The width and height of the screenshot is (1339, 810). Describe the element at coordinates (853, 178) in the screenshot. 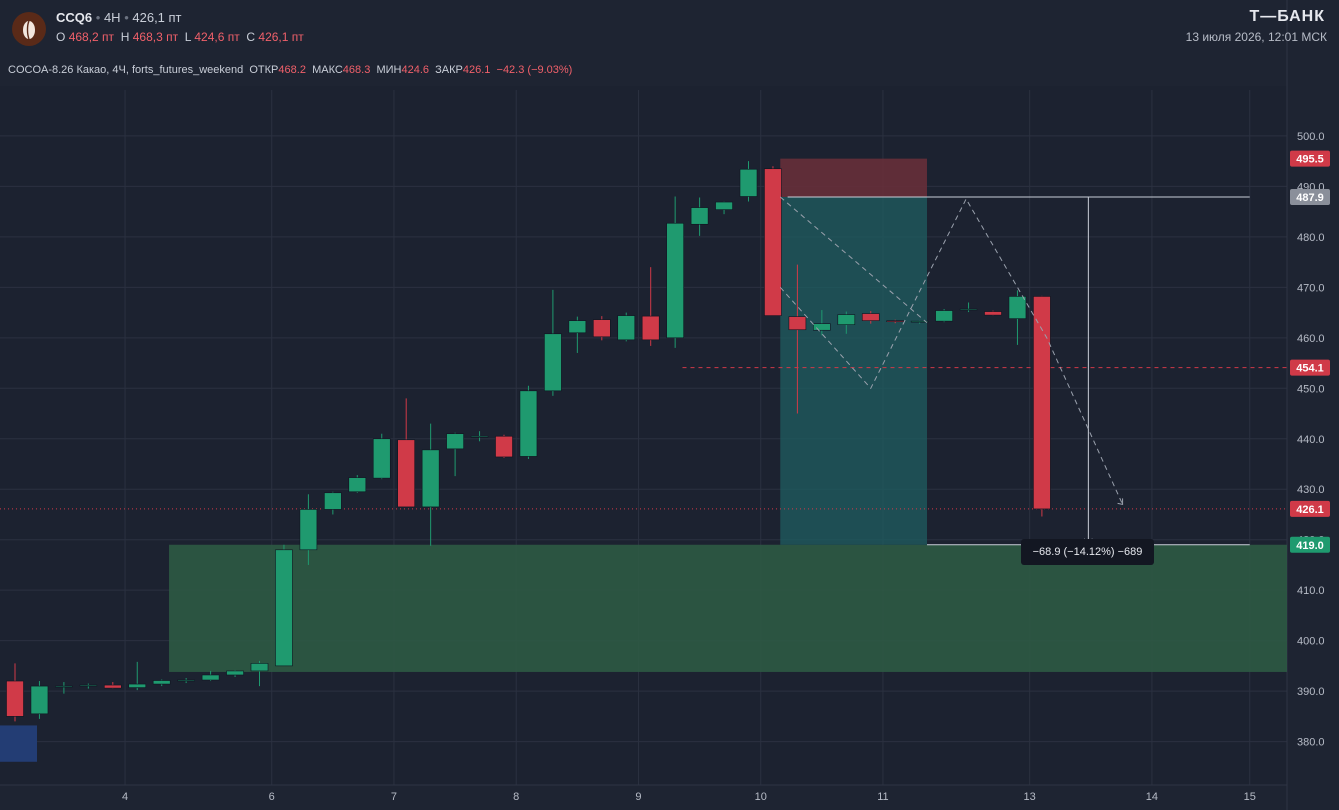

I see `stop-zone` at that location.